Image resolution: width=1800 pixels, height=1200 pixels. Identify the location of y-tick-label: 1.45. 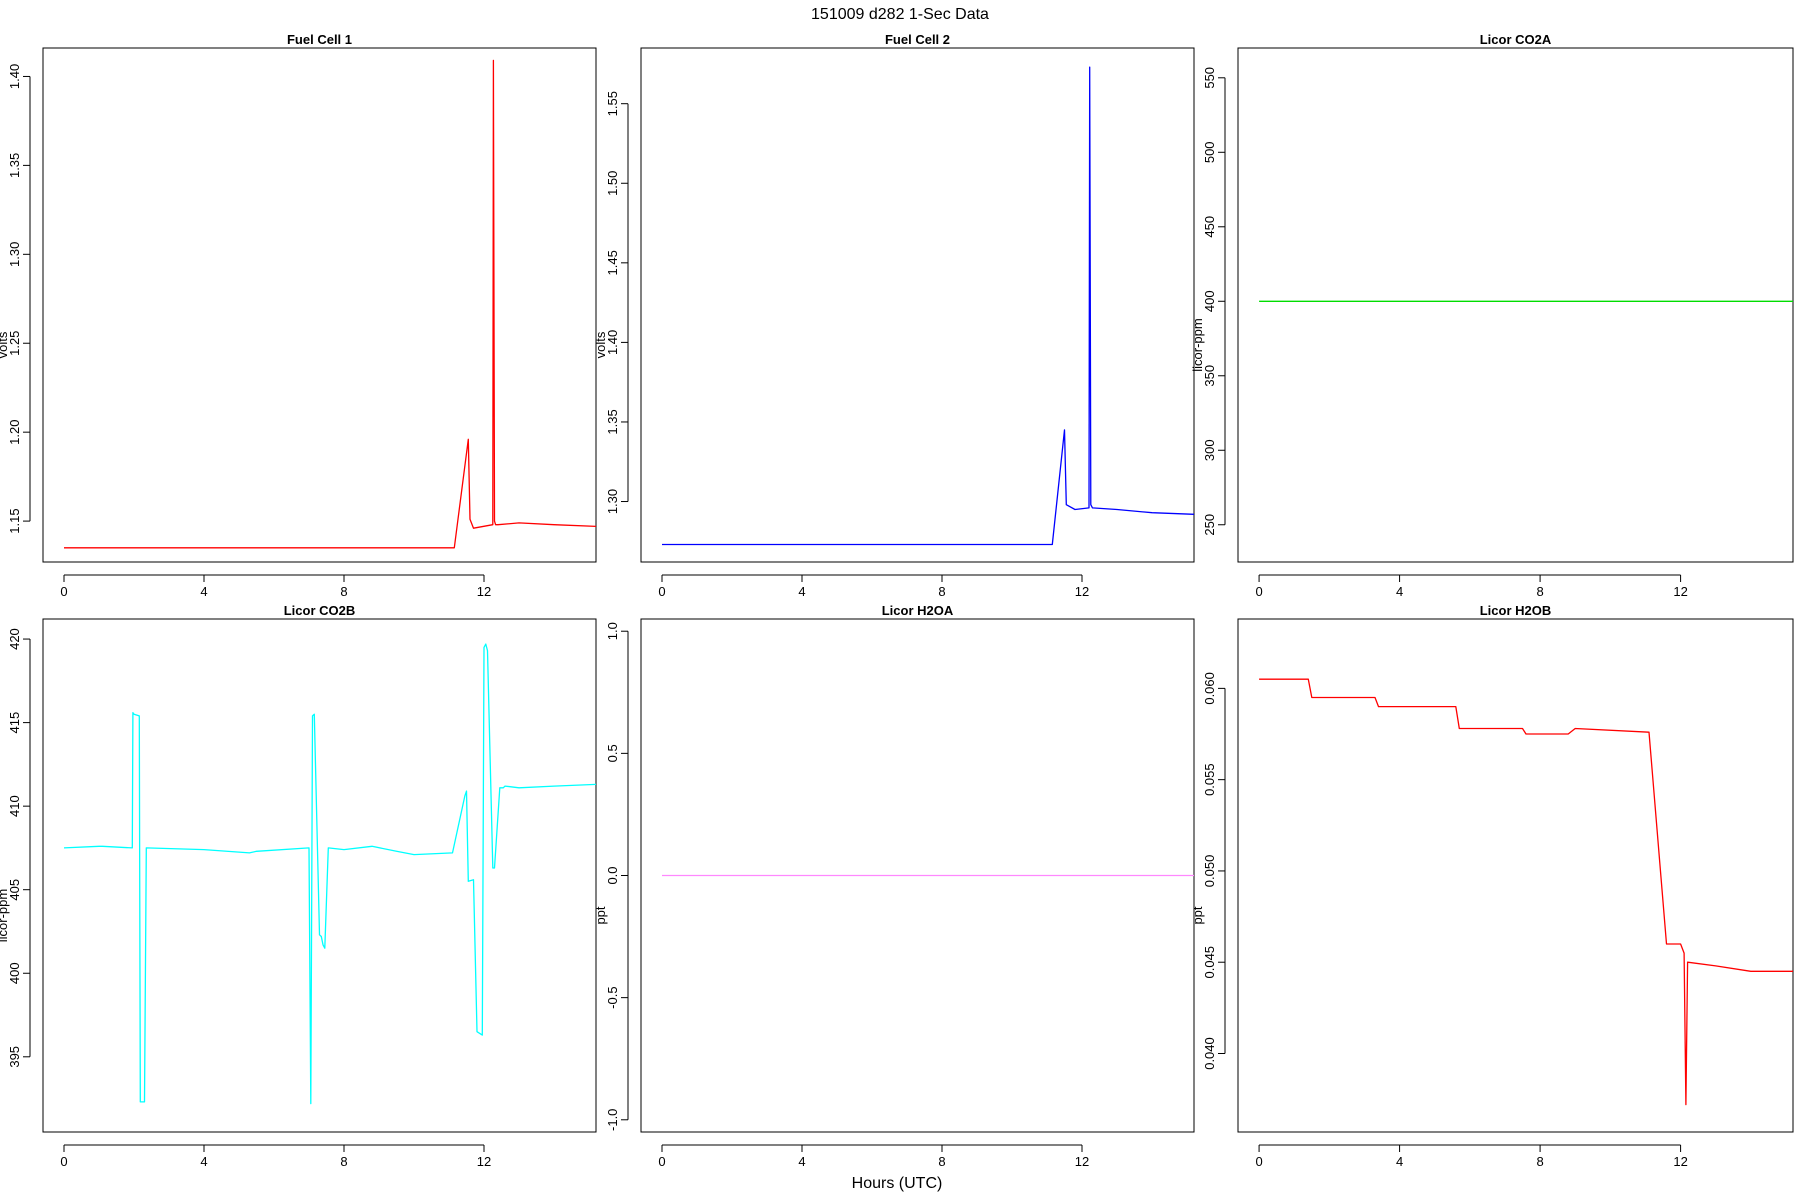
(612, 262).